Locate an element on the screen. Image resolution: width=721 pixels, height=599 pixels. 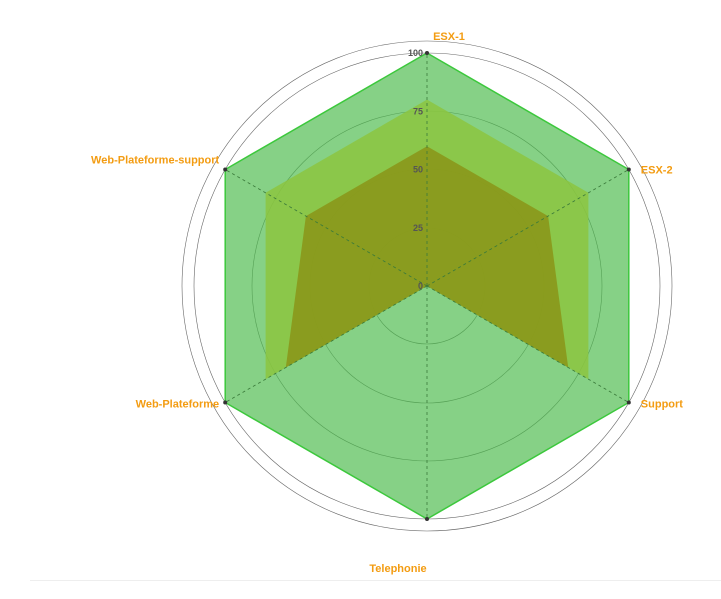
tick-label-25: 25 is located at coordinates (418, 228).